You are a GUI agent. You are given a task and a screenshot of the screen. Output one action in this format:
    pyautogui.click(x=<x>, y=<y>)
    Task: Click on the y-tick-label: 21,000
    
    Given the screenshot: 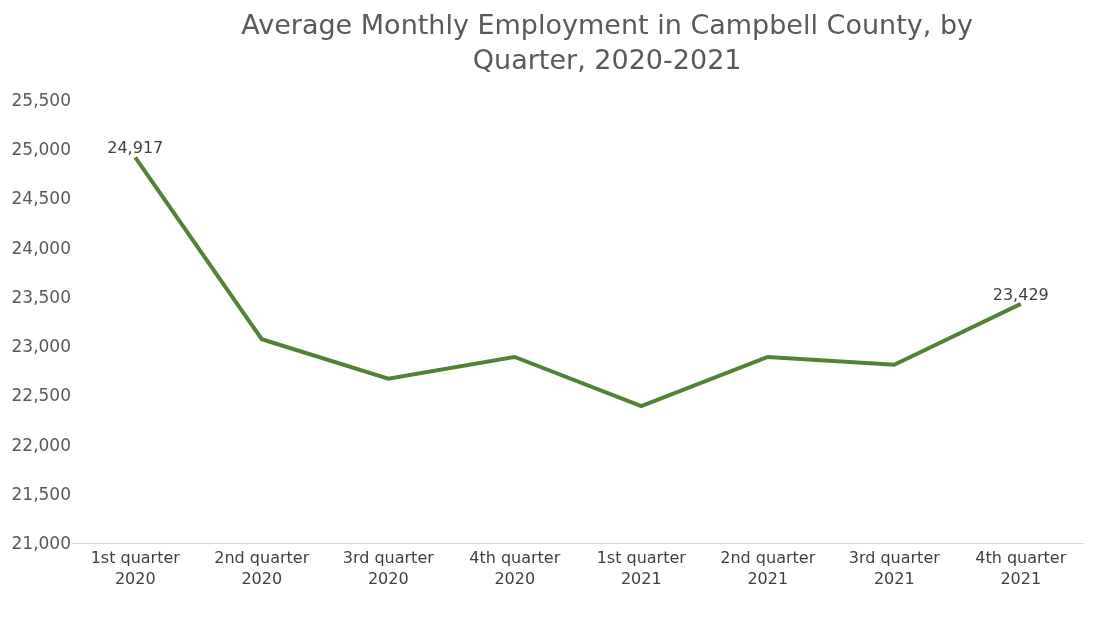 What is the action you would take?
    pyautogui.click(x=41, y=542)
    